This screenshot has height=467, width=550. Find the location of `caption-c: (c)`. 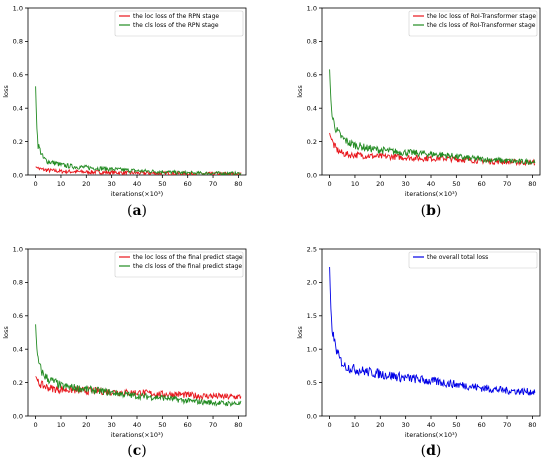

caption-c: (c) is located at coordinates (137, 451).